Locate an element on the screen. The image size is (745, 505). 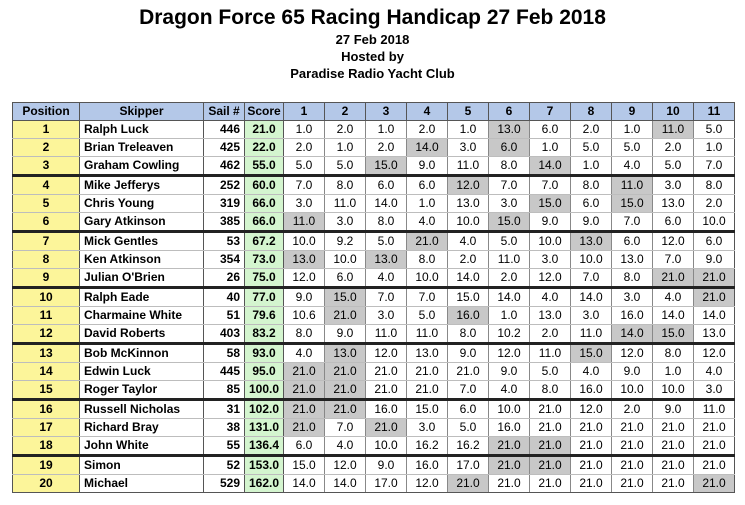
sail-number-cell: 85 is located at coordinates (224, 390).